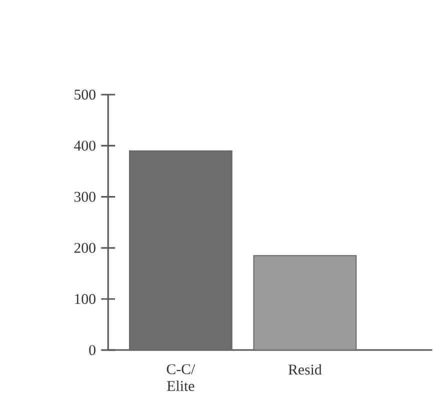  I want to click on y-tick-label: 100, so click(85, 299).